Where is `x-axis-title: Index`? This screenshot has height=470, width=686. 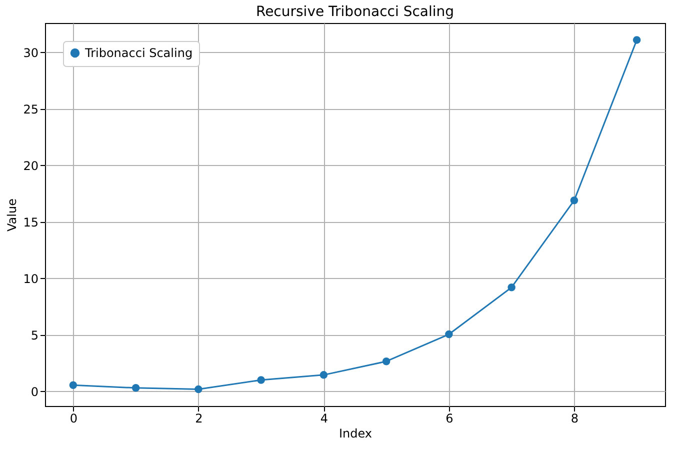 x-axis-title: Index is located at coordinates (355, 433).